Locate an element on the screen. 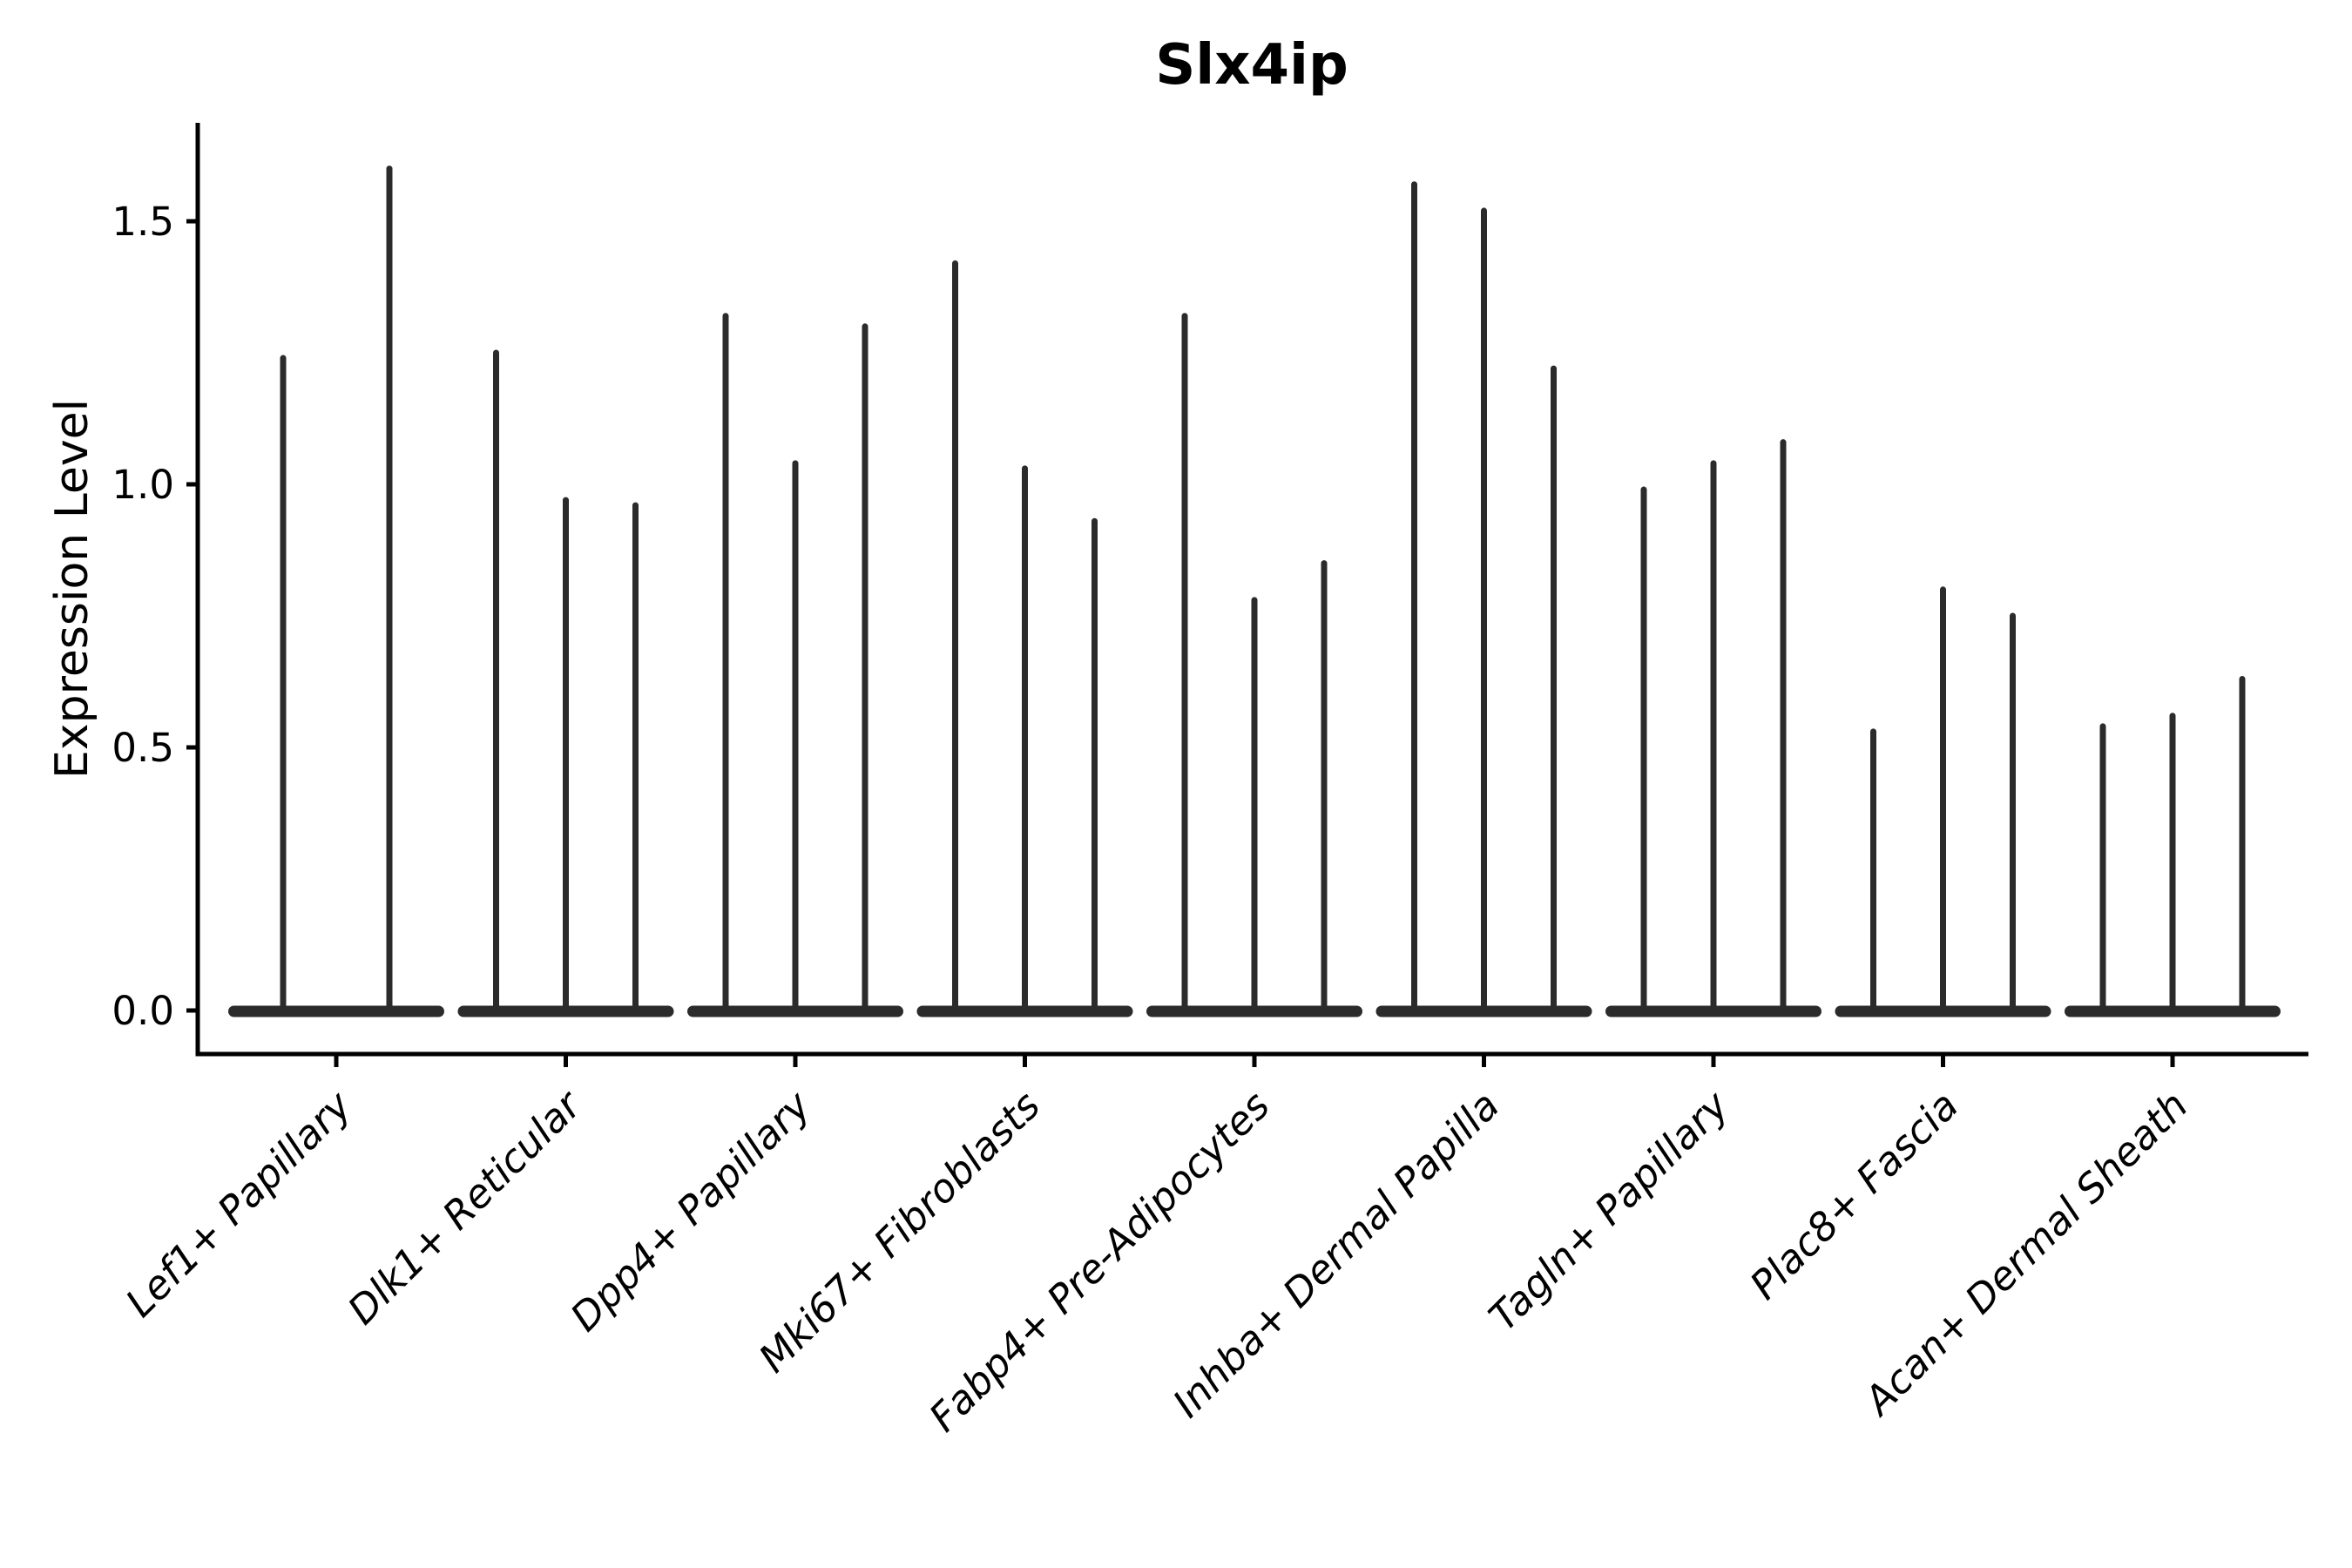 Image resolution: width=2352 pixels, height=1568 pixels. x-tick-label: Lef1+ Papillary is located at coordinates (240, 1203).